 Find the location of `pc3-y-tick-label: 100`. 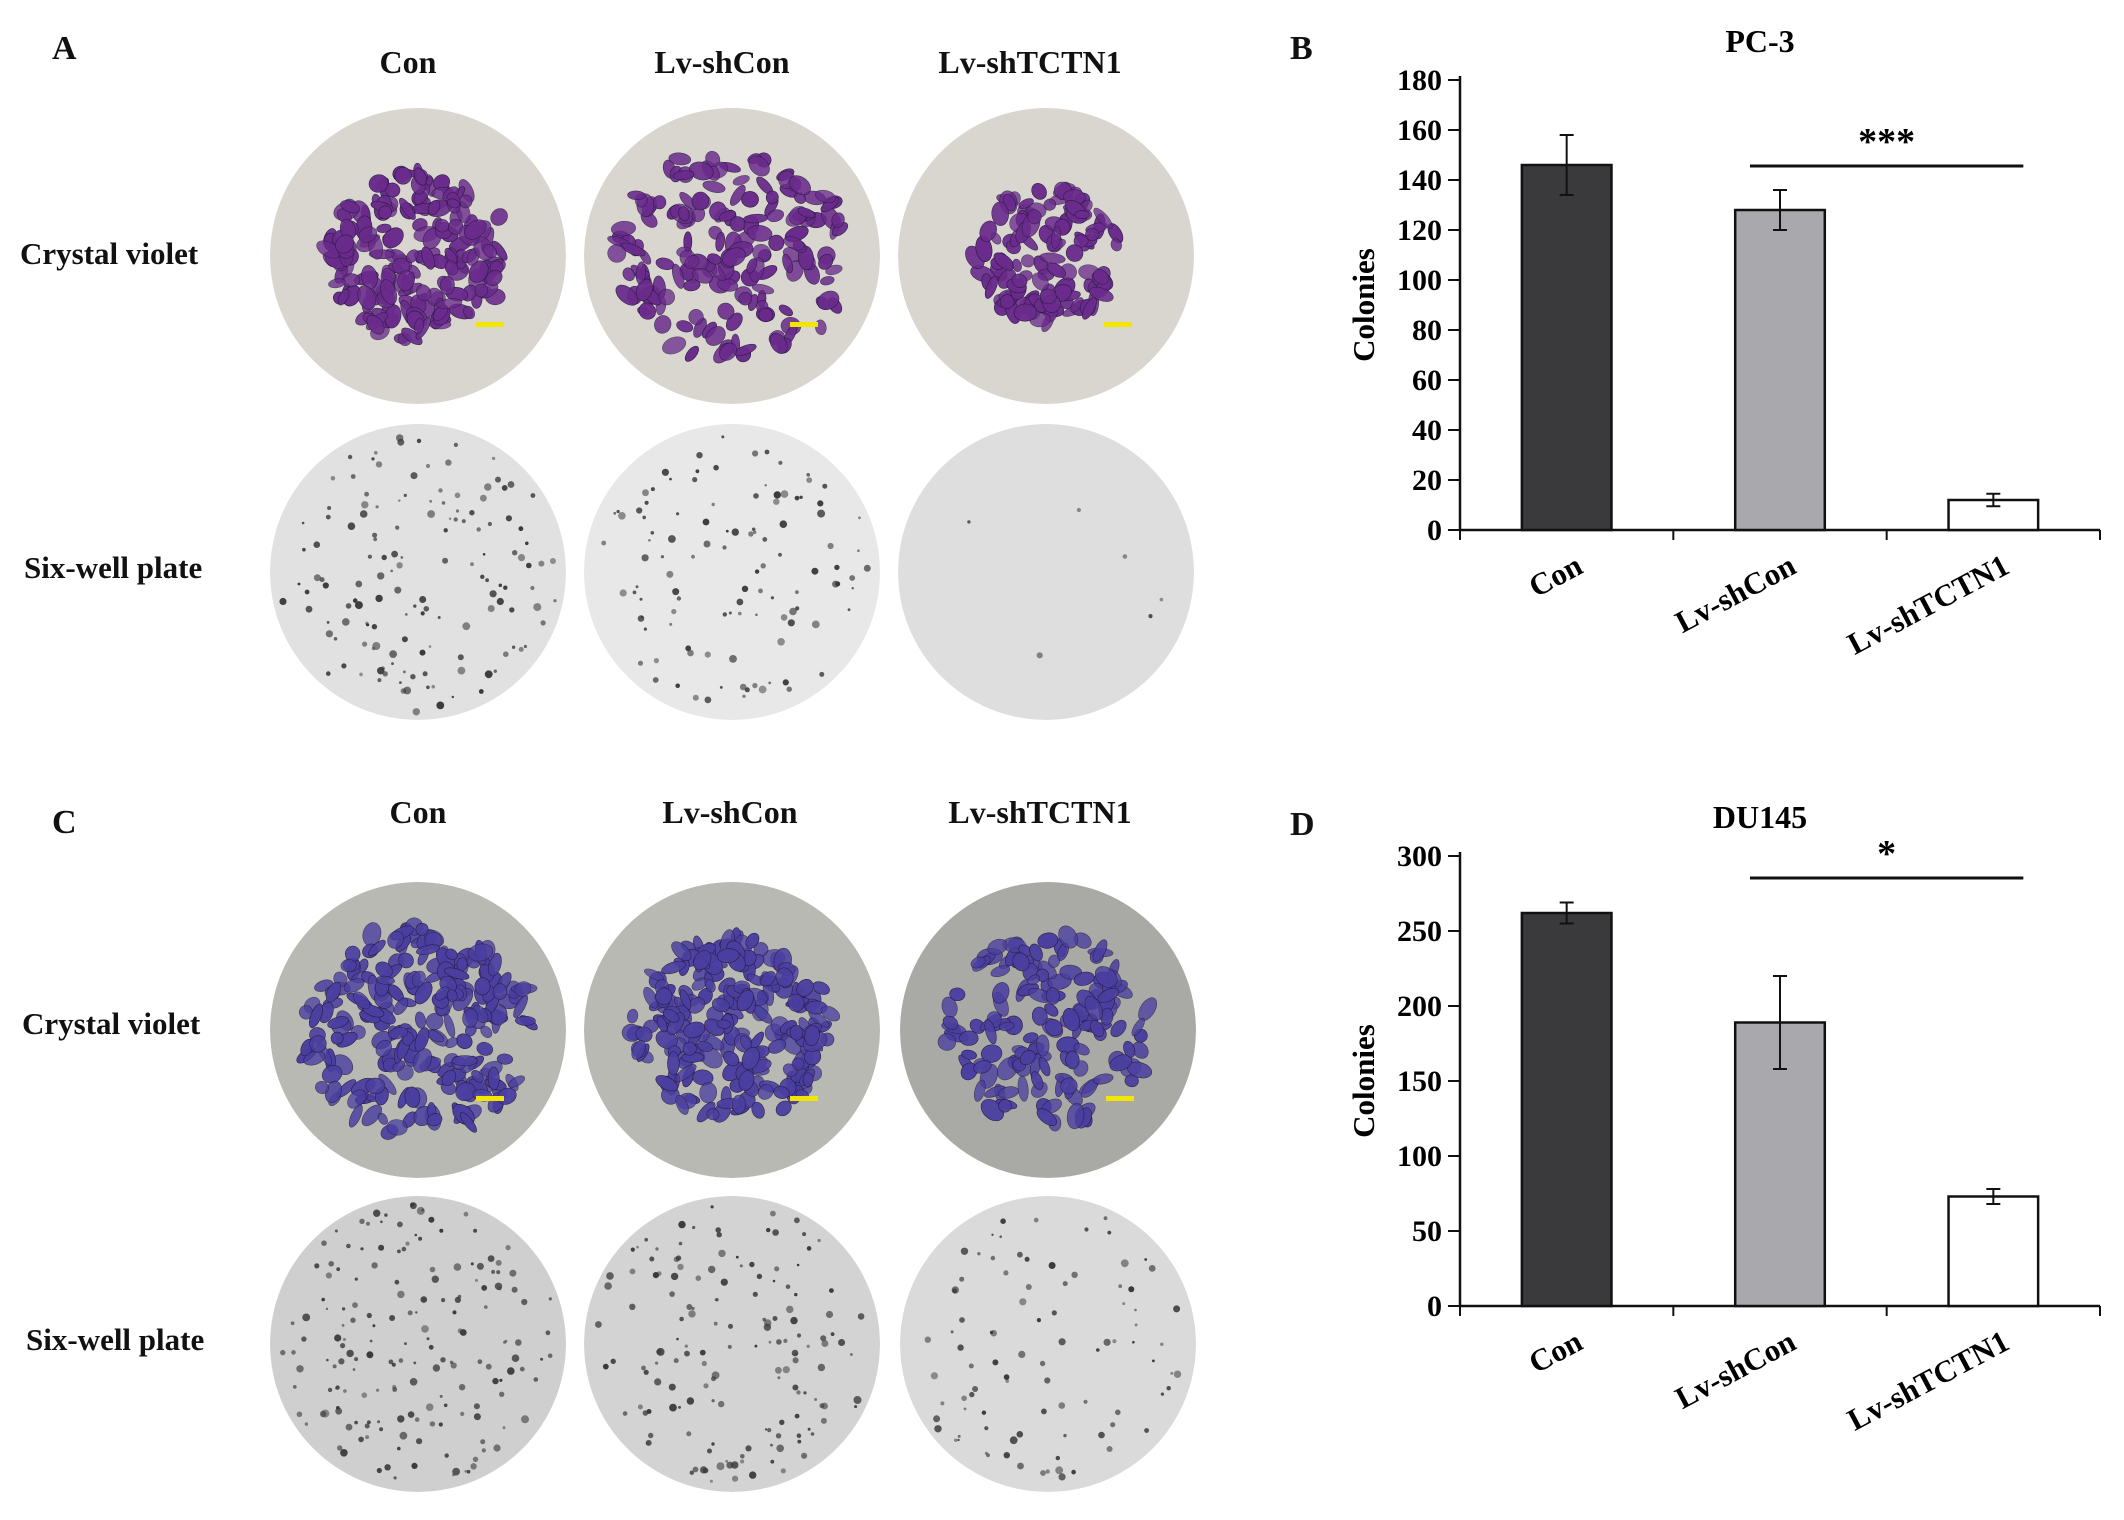

pc3-y-tick-label: 100 is located at coordinates (1419, 280).